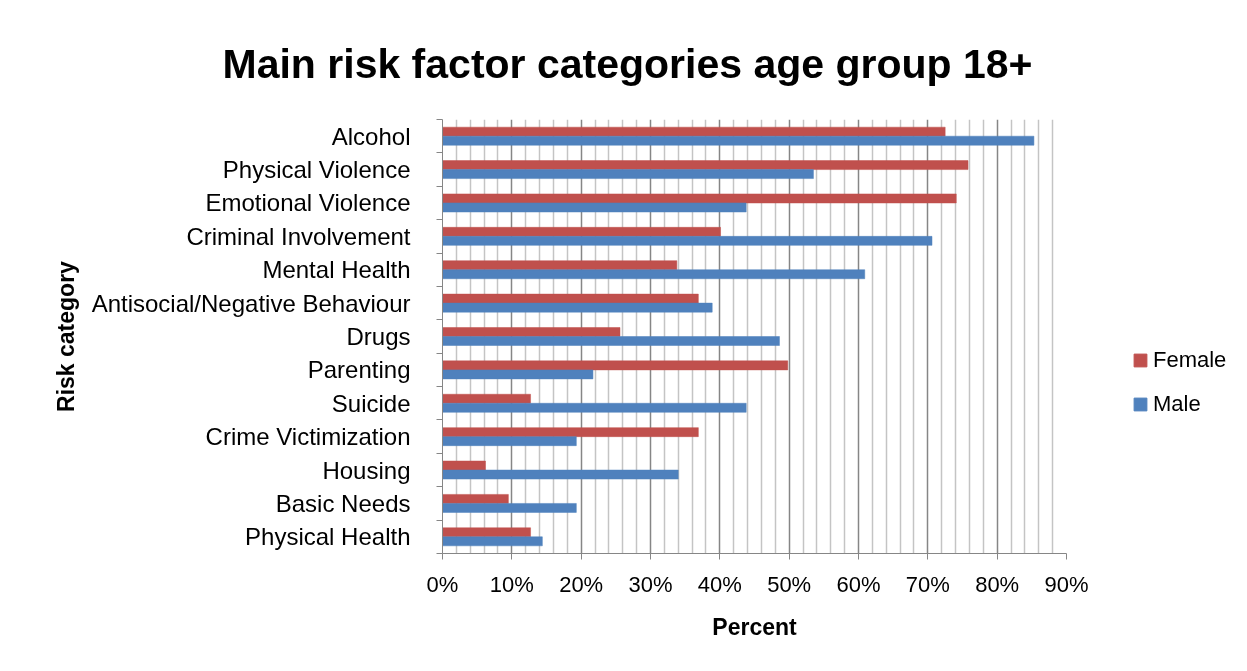 This screenshot has width=1247, height=671. What do you see at coordinates (366, 470) in the screenshot?
I see `y-tick-label: Housing` at bounding box center [366, 470].